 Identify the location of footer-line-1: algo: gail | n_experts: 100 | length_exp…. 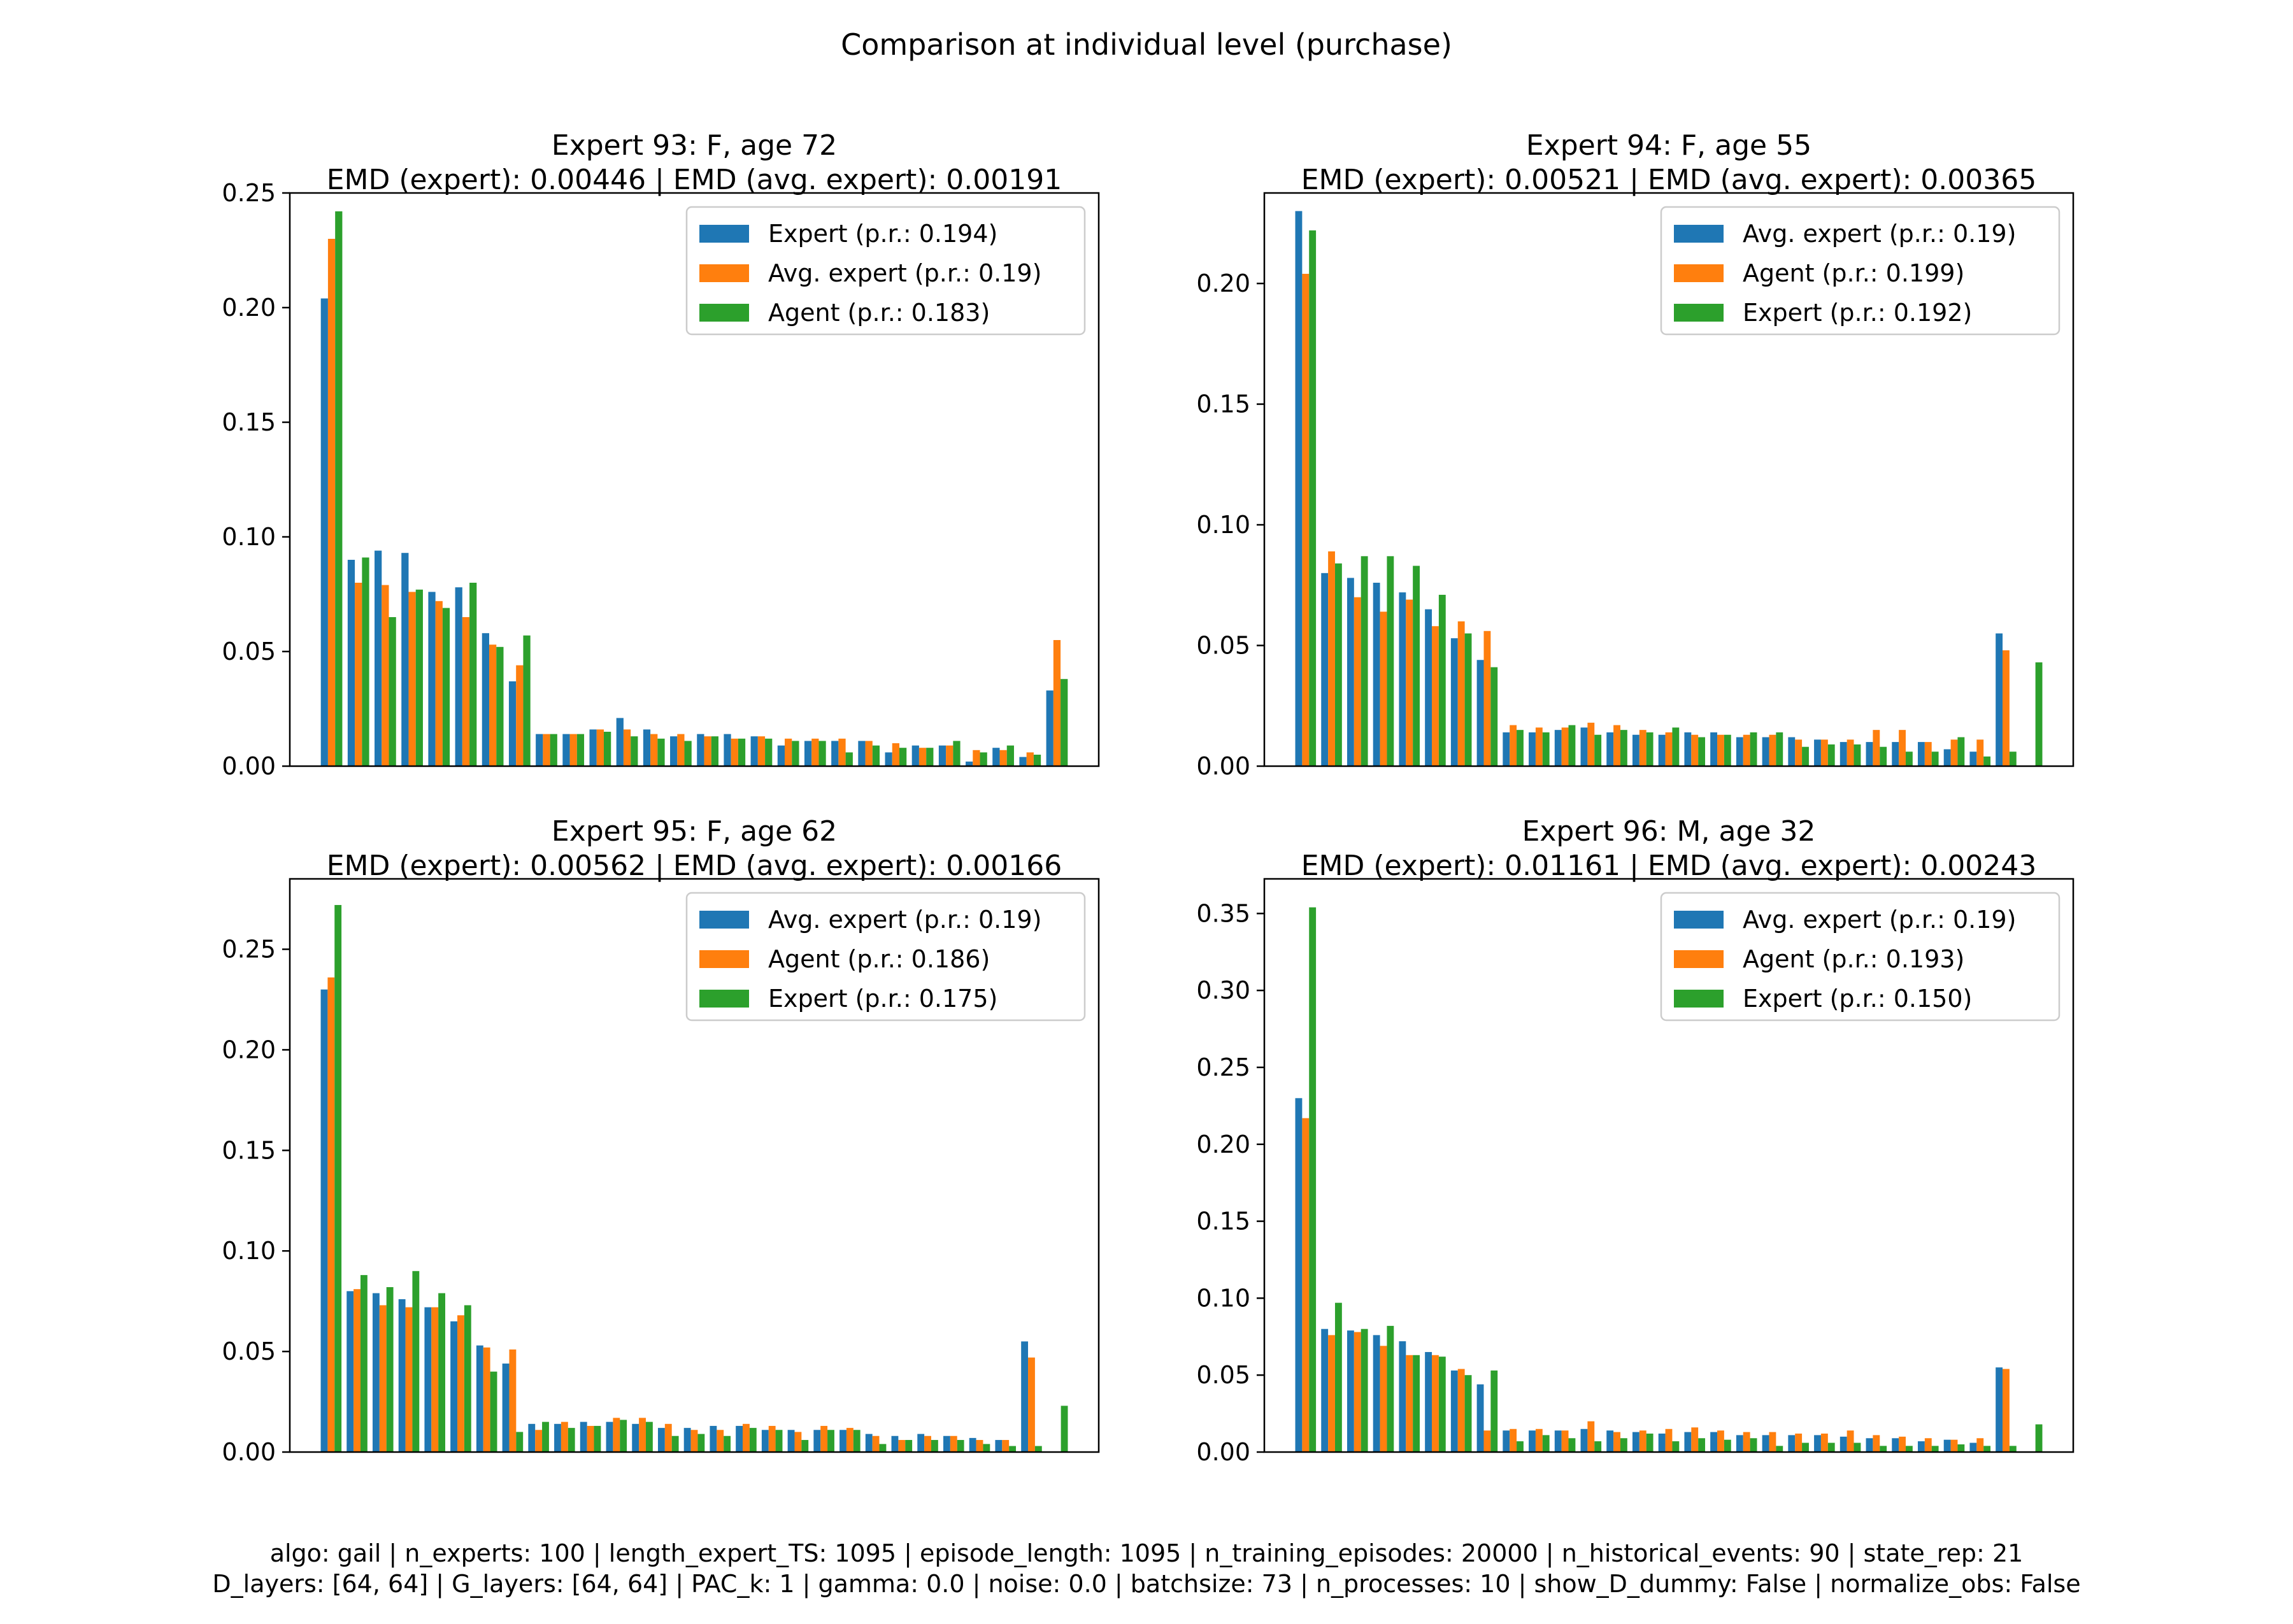
(1147, 1553).